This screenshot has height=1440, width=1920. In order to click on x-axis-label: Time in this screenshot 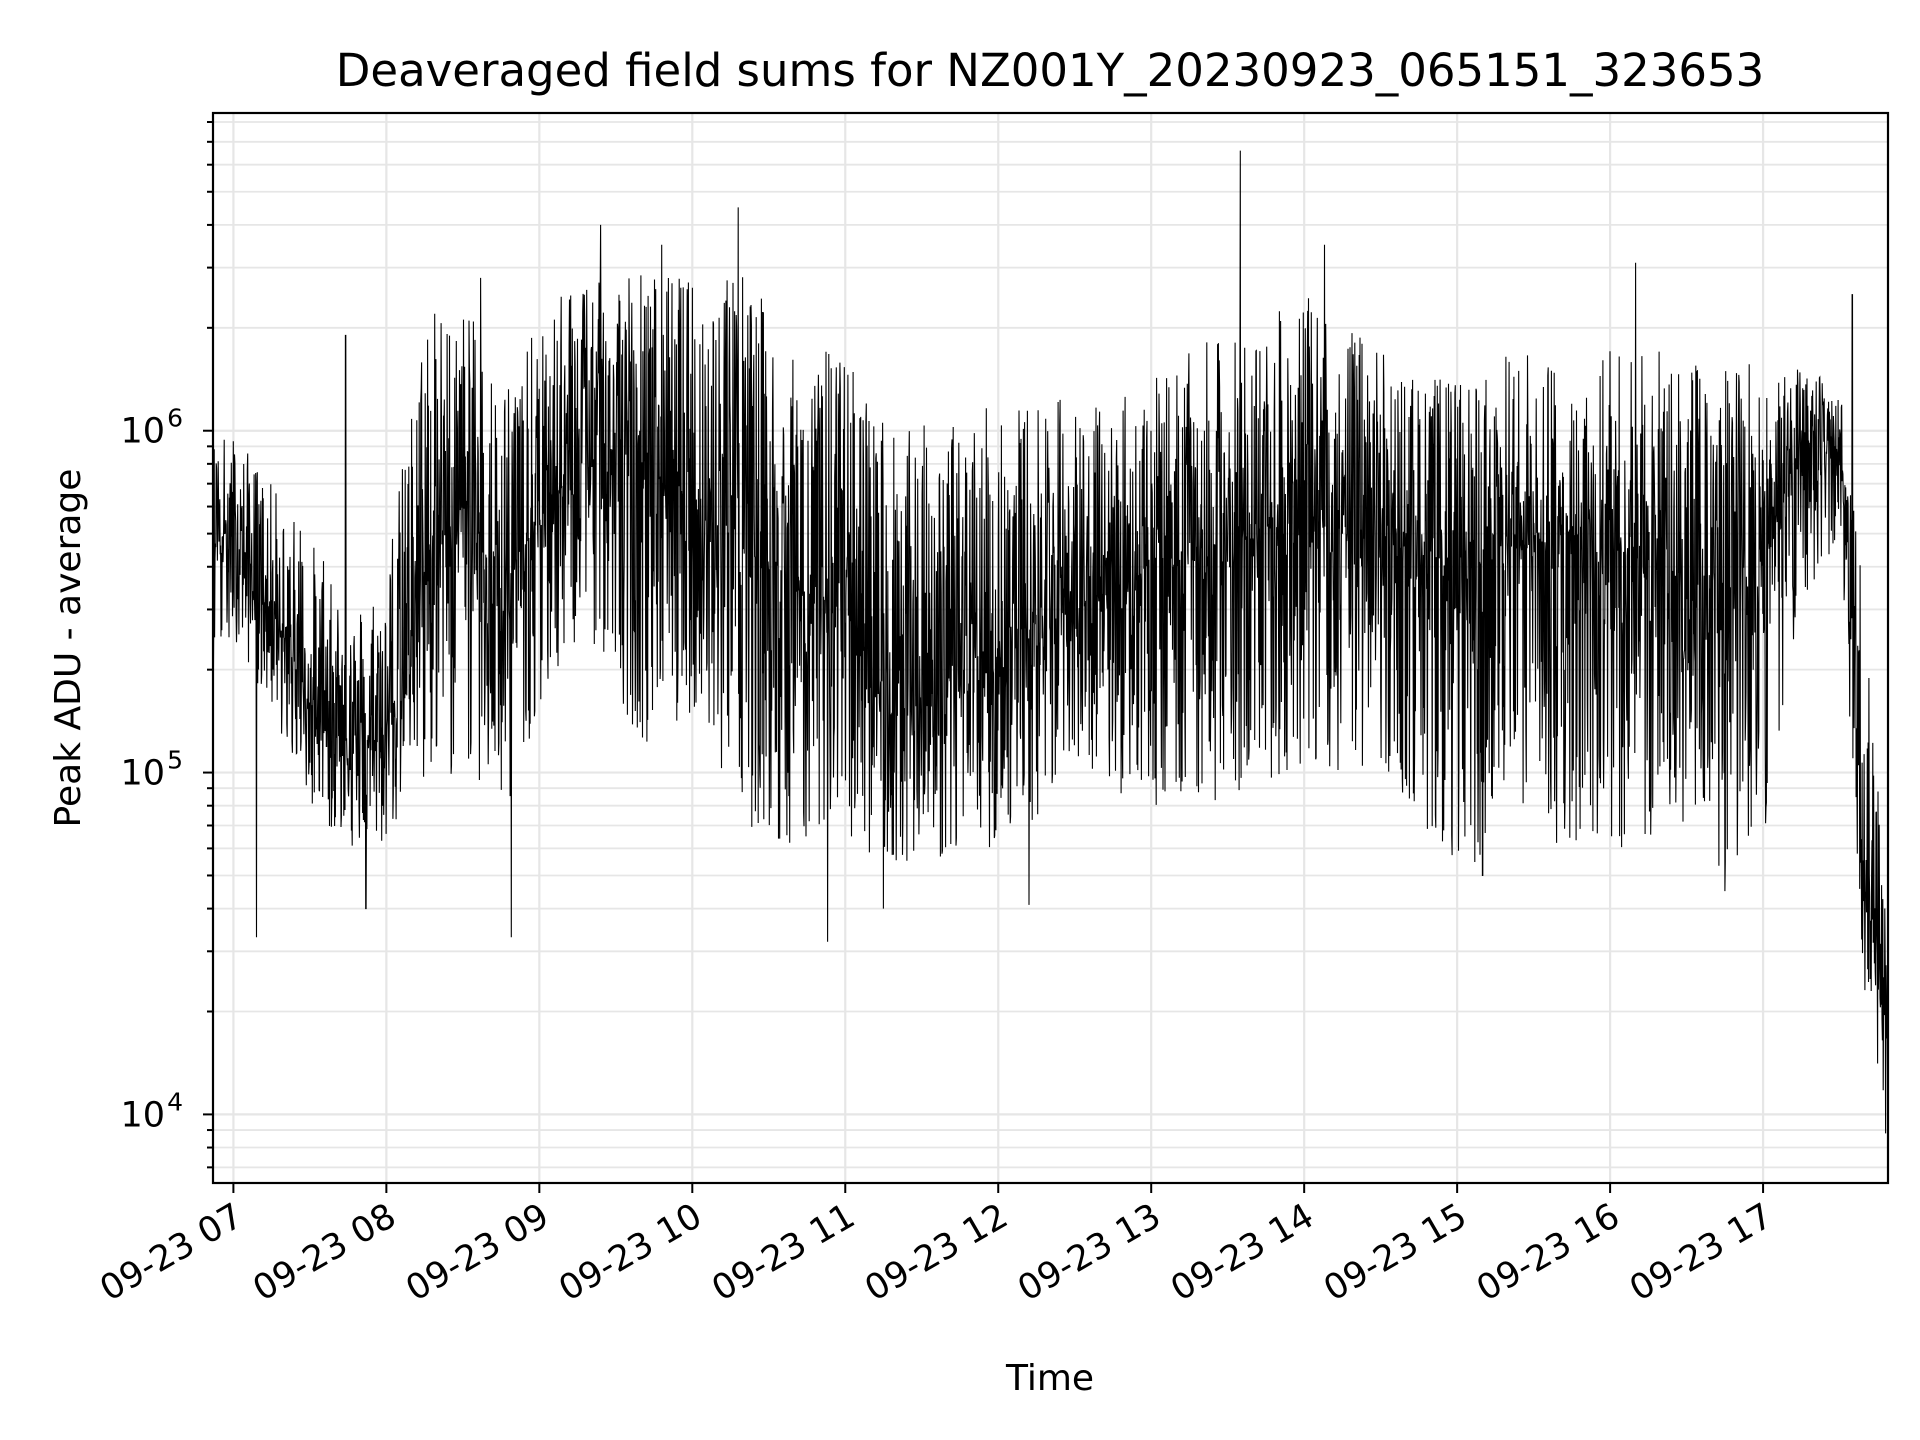, I will do `click(1049, 1378)`.